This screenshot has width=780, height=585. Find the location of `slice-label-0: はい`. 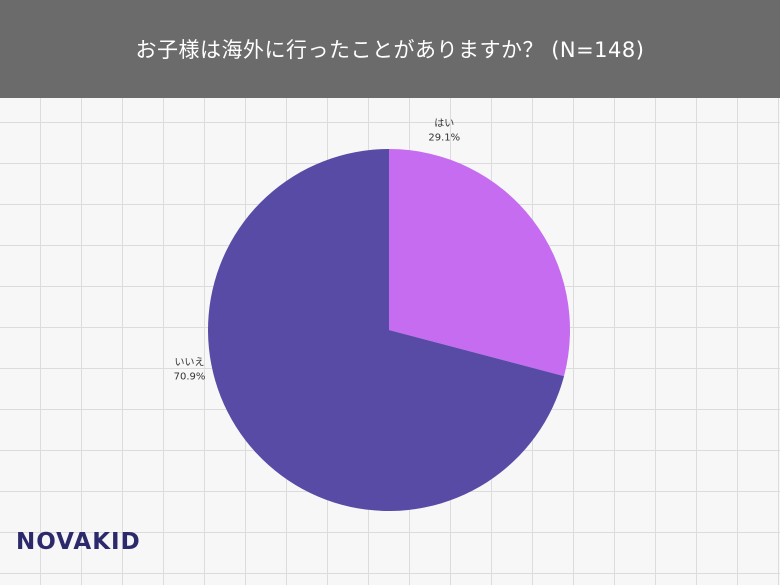

slice-label-0: はい is located at coordinates (444, 124).